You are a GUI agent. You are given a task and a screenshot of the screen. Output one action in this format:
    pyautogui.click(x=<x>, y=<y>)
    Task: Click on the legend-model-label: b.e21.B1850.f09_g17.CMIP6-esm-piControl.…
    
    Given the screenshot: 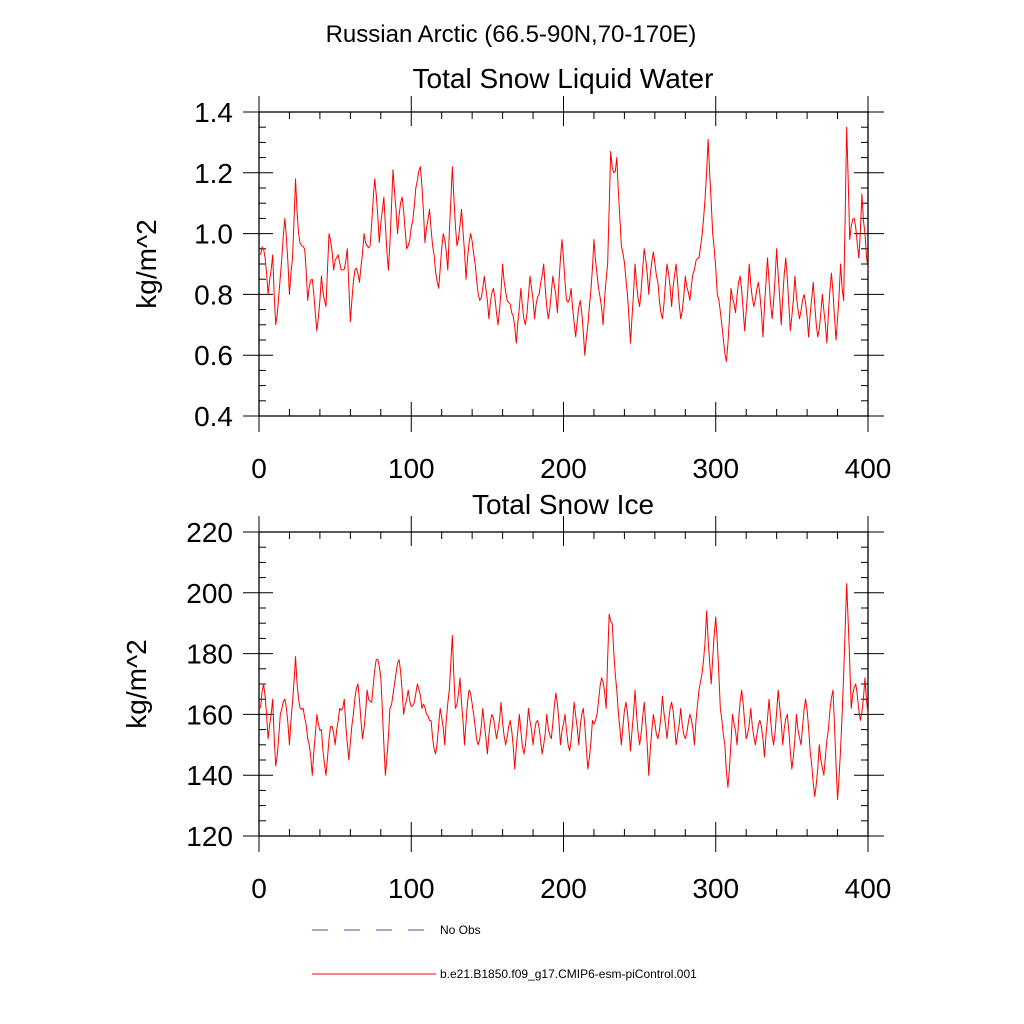 What is the action you would take?
    pyautogui.click(x=568, y=974)
    